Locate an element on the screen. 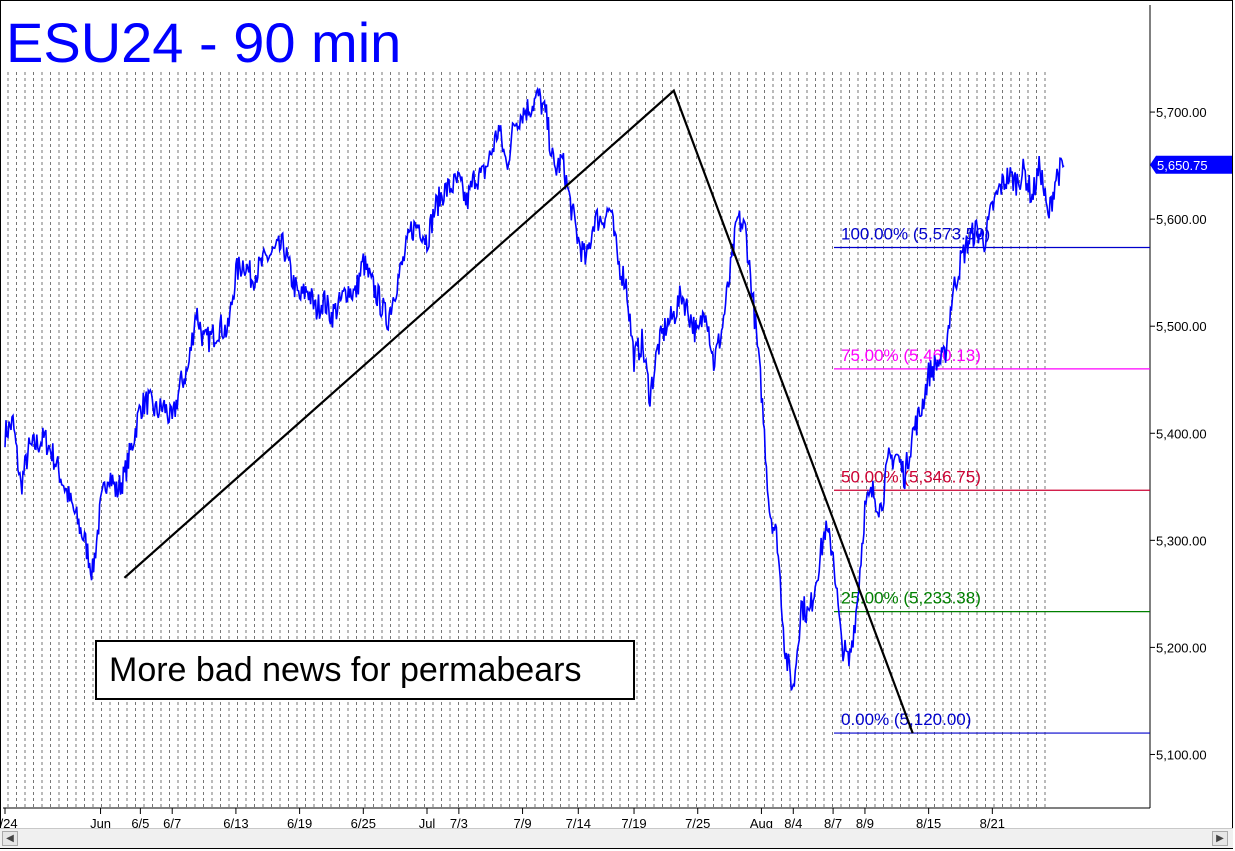  last-price-tag is located at coordinates (1191, 164).